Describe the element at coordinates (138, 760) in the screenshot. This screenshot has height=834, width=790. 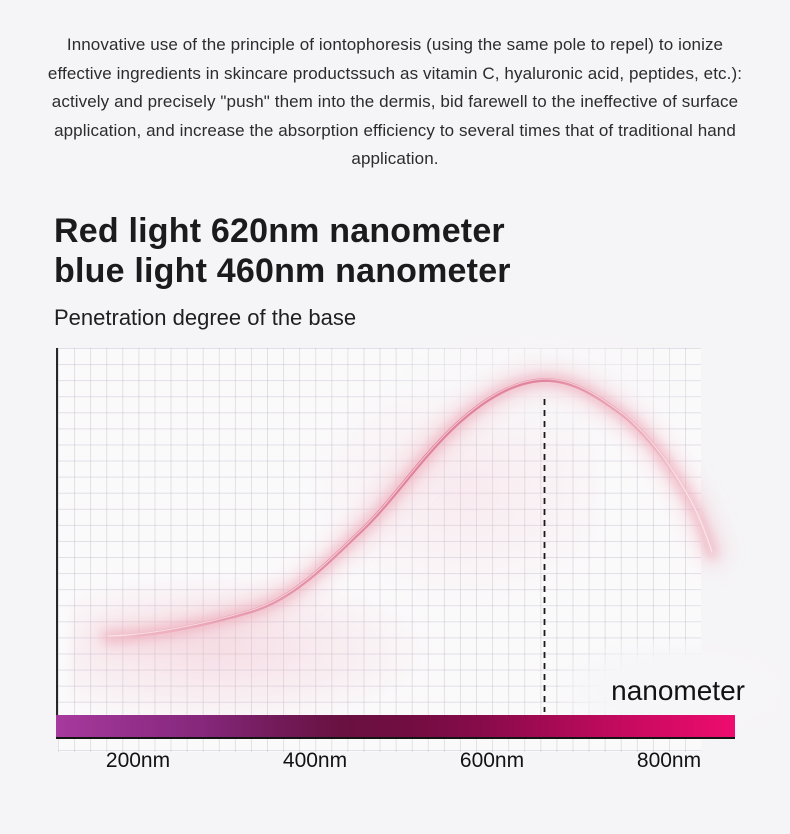
I see `x-tick-200nm: 200nm` at that location.